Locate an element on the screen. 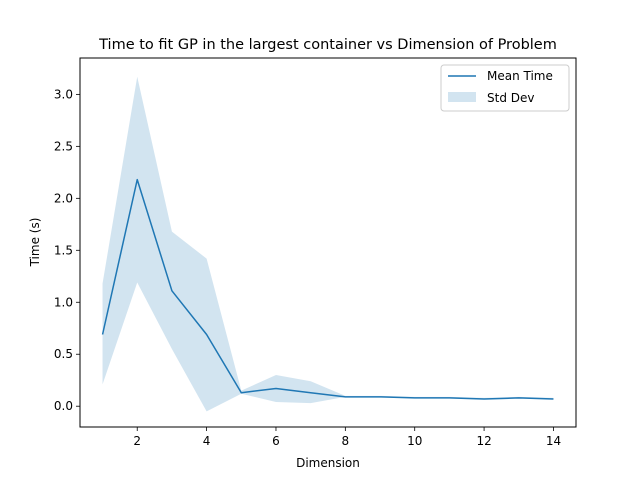 The image size is (640, 480). x-tick-label: 2 is located at coordinates (137, 441).